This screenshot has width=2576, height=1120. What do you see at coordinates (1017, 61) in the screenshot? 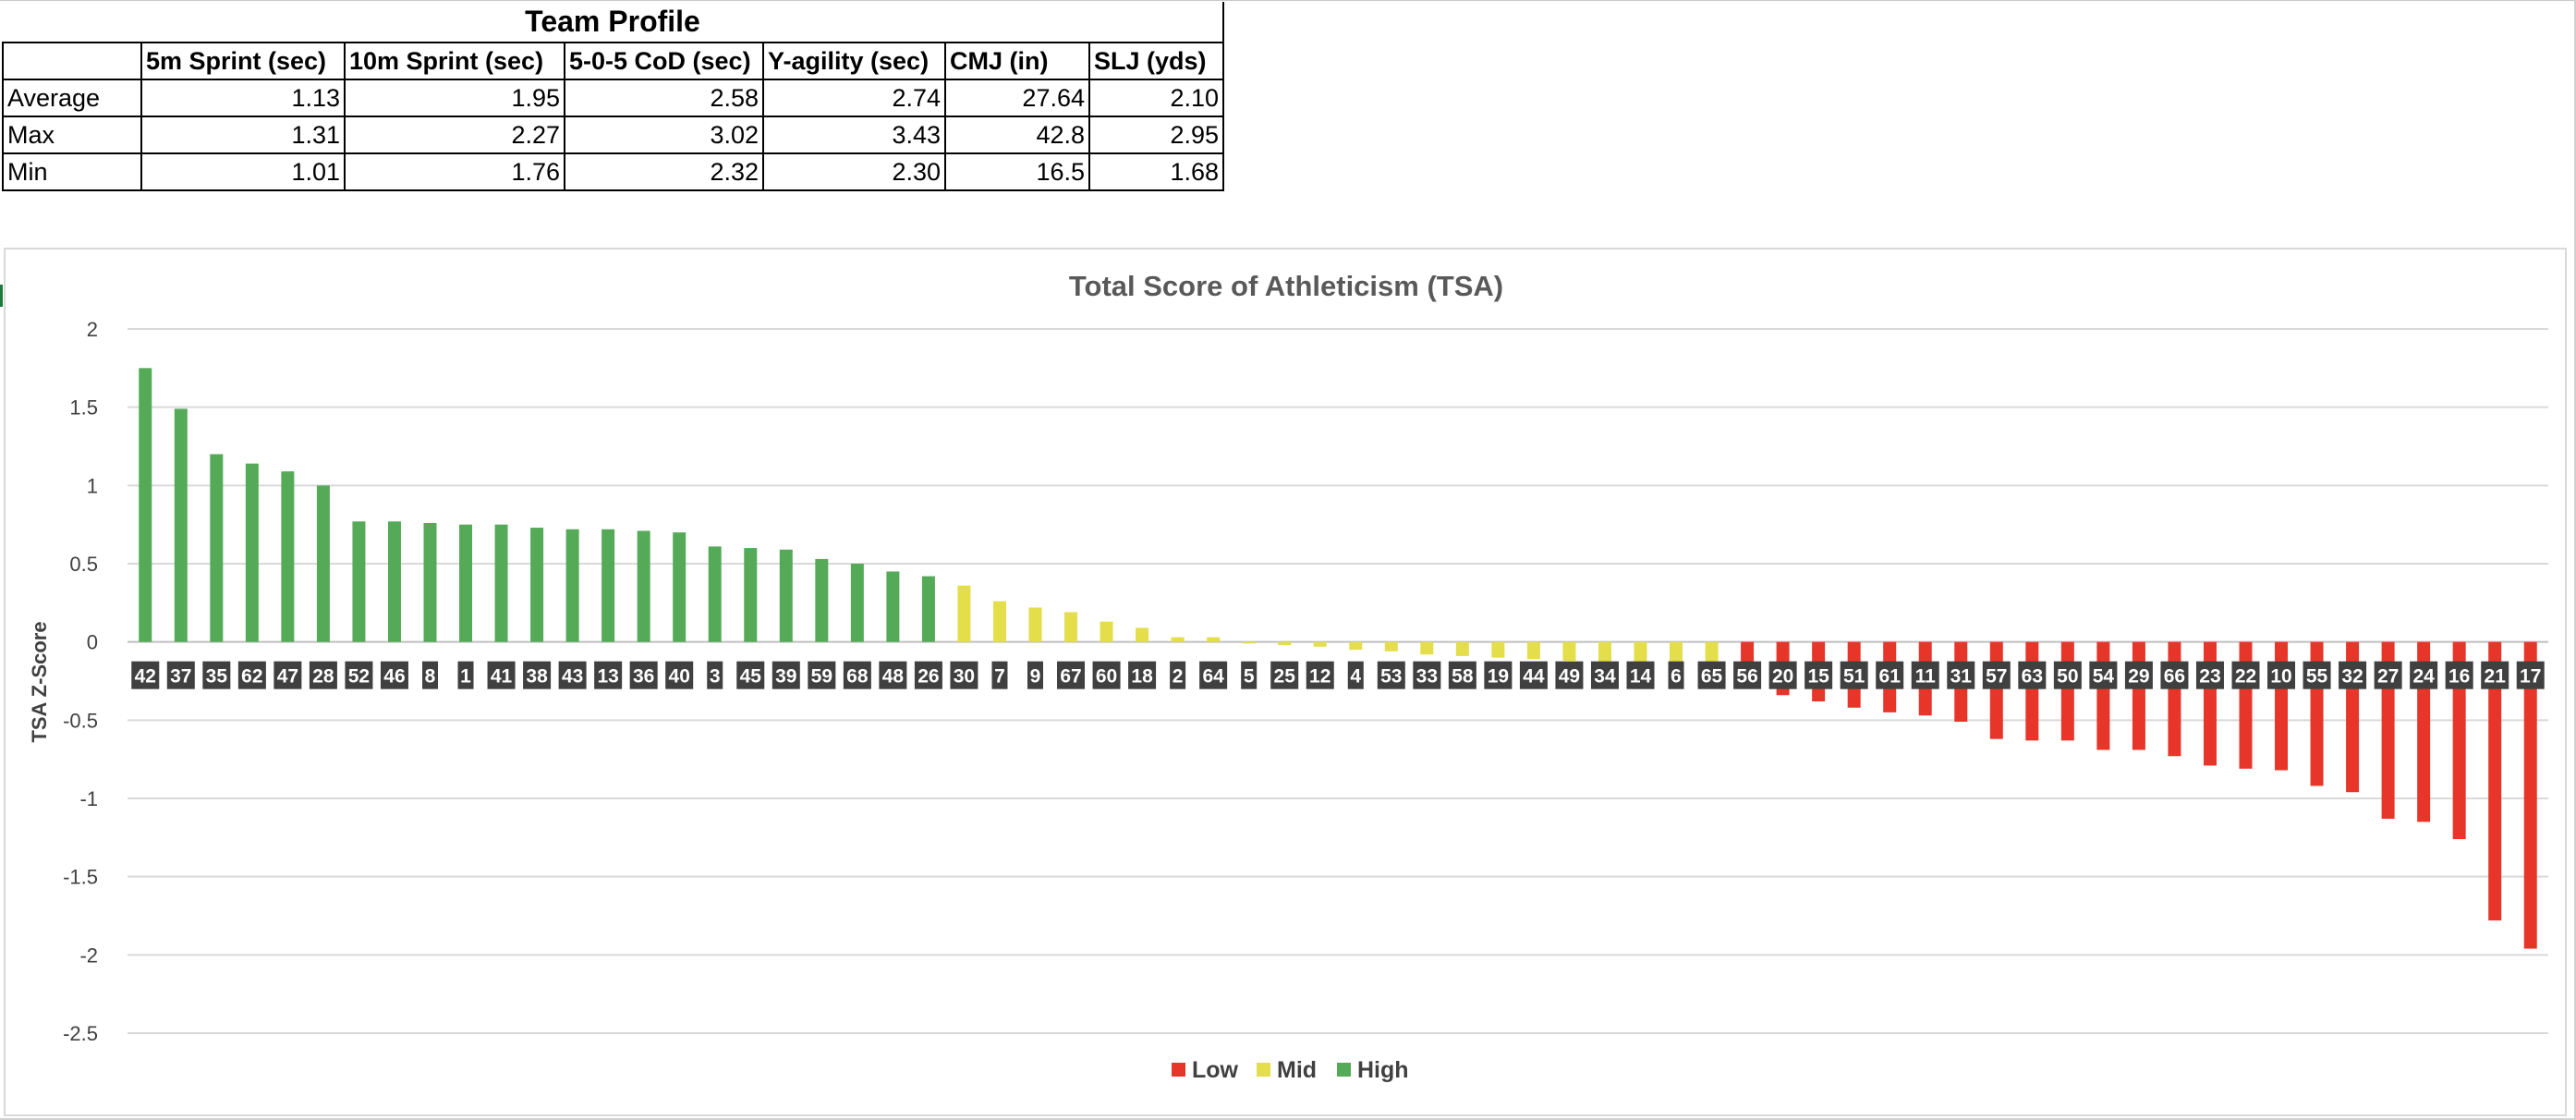
I see `table-header-cell: CMJ (in)` at bounding box center [1017, 61].